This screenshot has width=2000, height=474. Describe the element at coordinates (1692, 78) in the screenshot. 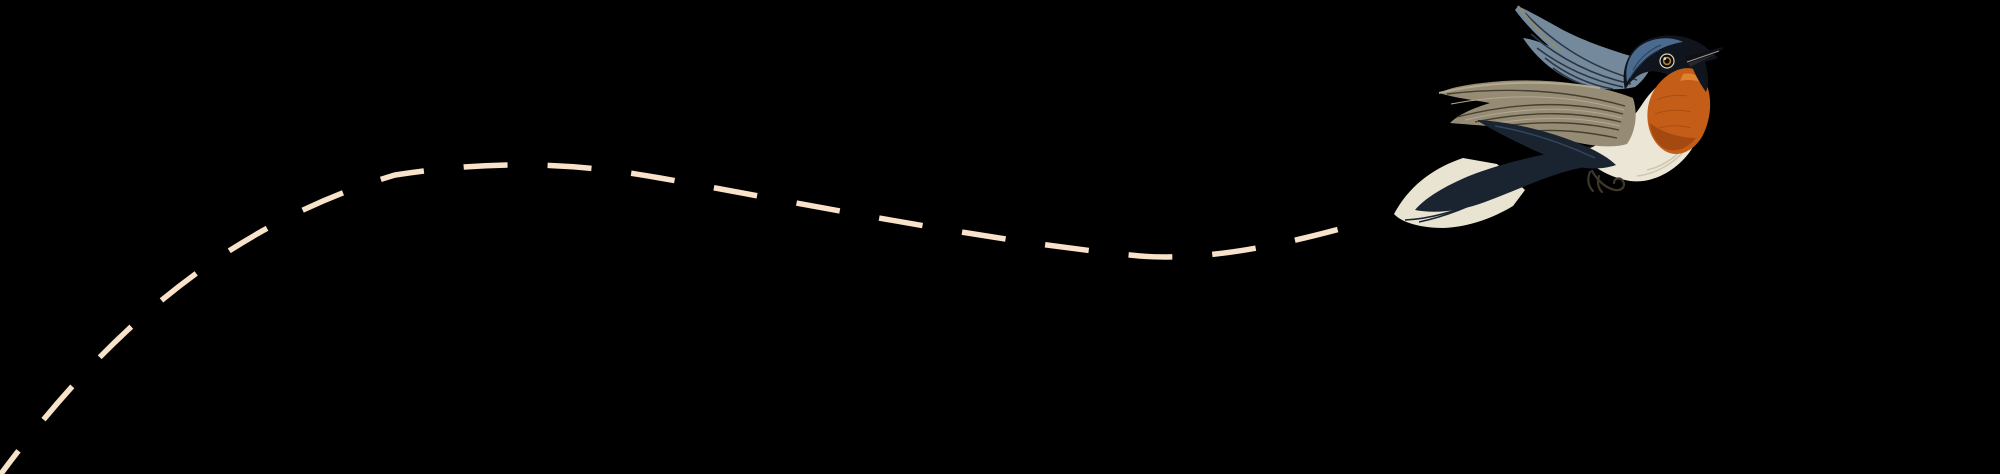

I see `bird-throat-highlight` at that location.